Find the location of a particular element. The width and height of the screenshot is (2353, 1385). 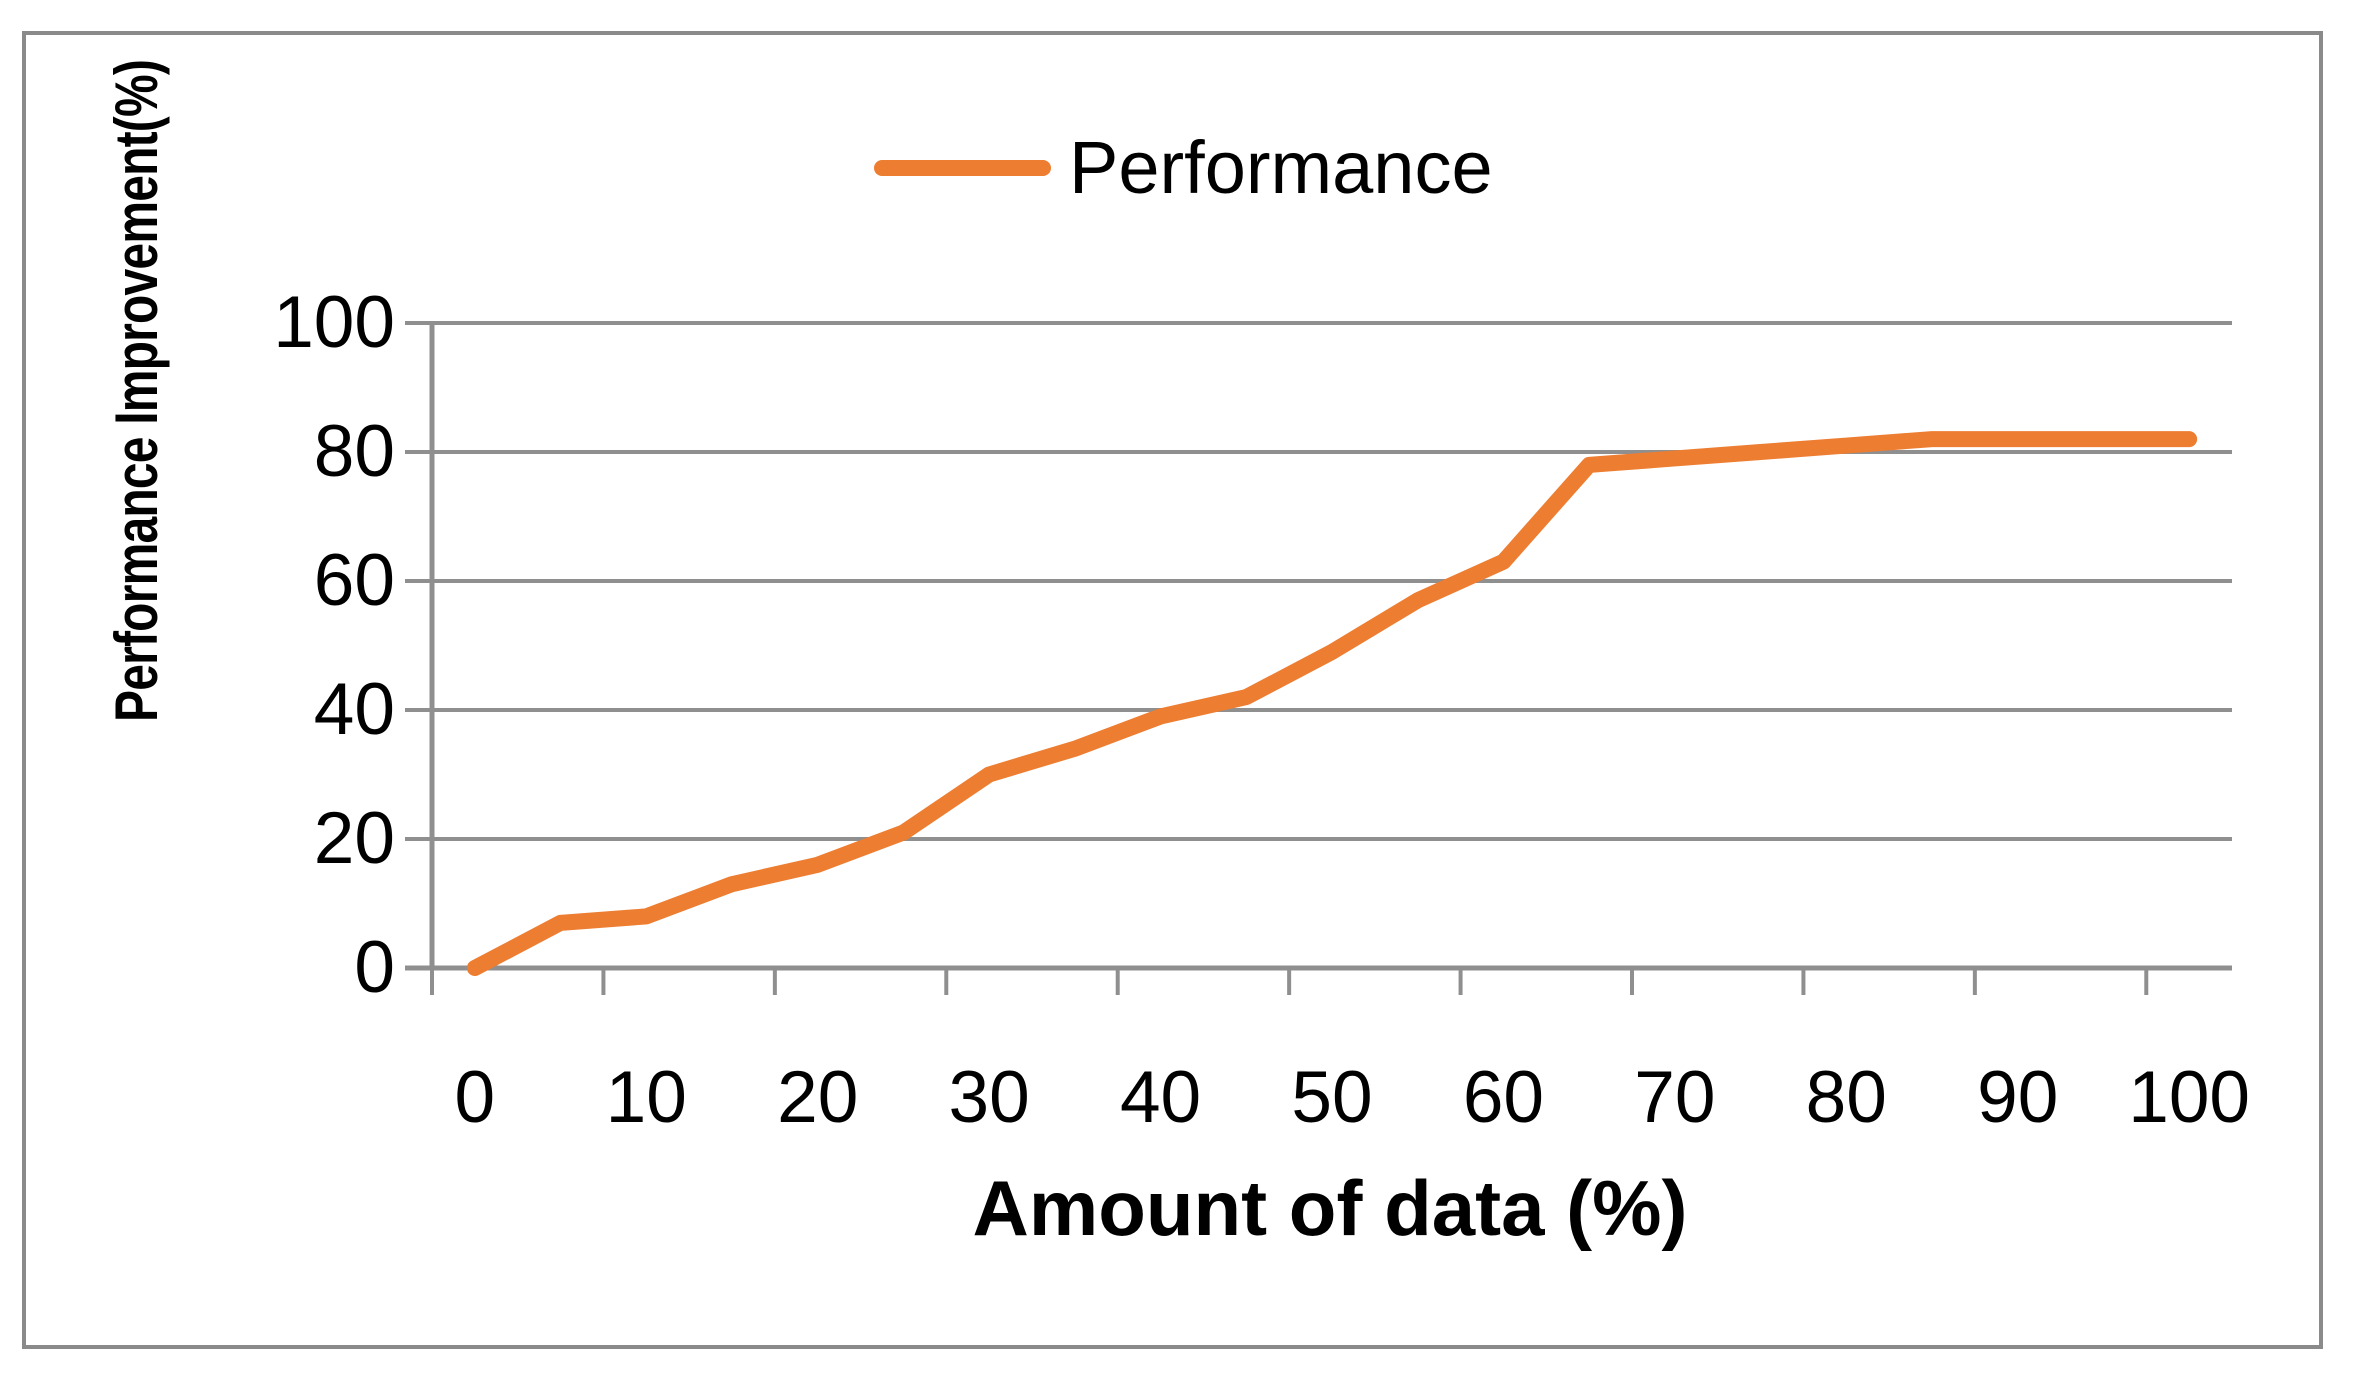

y-tick-label: 40 is located at coordinates (354, 709).